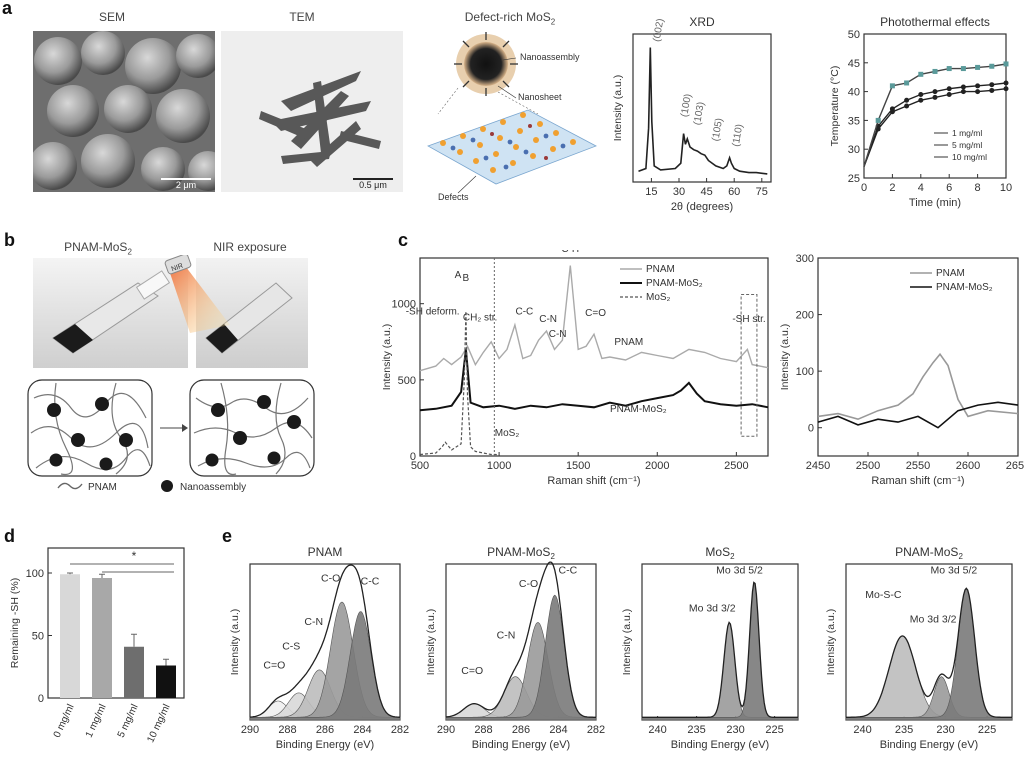  Describe the element at coordinates (466, 278) in the screenshot. I see `raman-annotation: B` at that location.